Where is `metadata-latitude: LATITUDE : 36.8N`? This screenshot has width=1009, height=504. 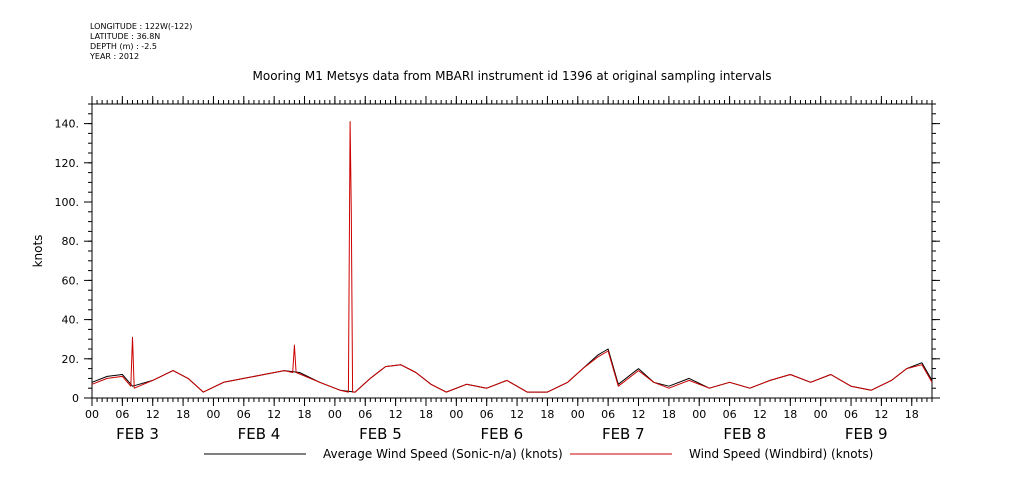
metadata-latitude: LATITUDE : 36.8N is located at coordinates (125, 36).